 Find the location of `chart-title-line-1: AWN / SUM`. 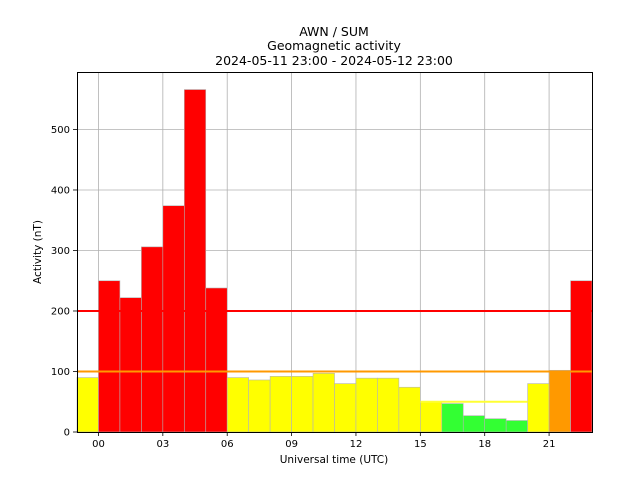

chart-title-line-1: AWN / SUM is located at coordinates (334, 31).